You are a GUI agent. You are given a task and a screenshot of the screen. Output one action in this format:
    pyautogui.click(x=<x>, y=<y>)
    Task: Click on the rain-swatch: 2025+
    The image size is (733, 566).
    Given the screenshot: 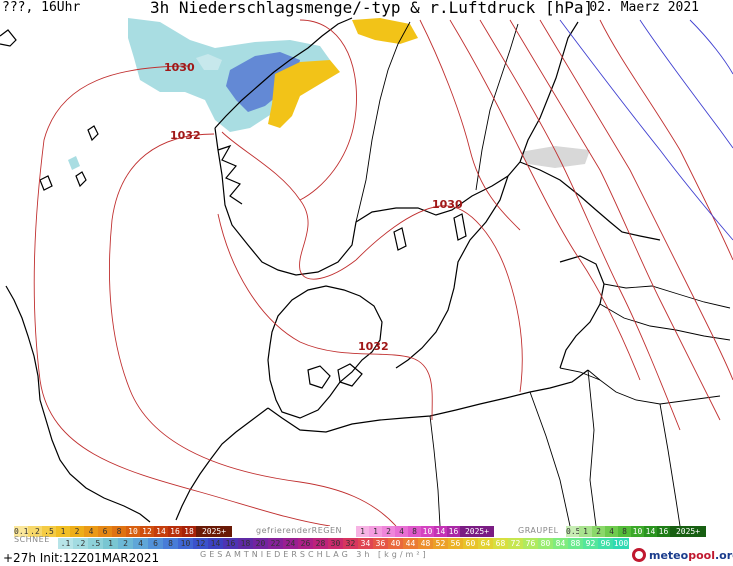 What is the action you would take?
    pyautogui.click(x=214, y=531)
    